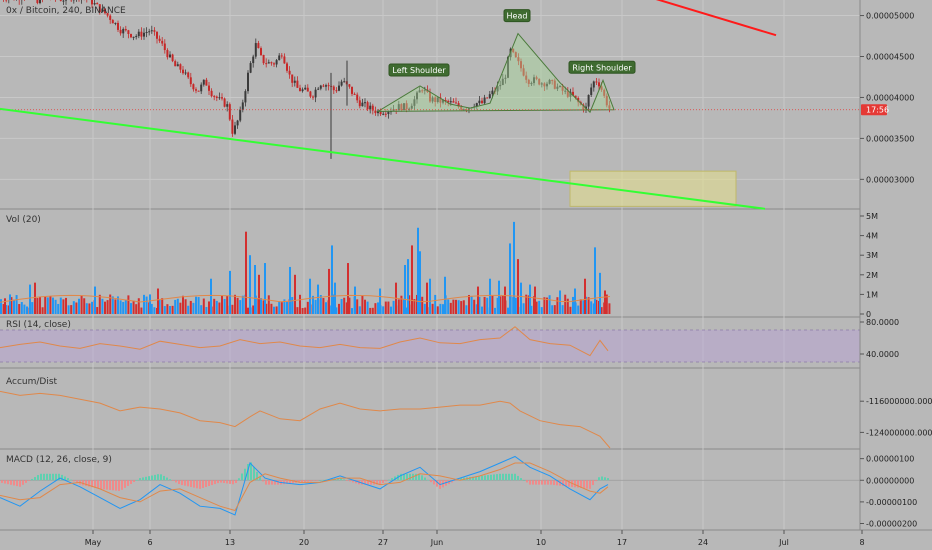 This screenshot has width=932, height=550. Describe the element at coordinates (861, 542) in the screenshot. I see `x-tick-label: 8` at that location.